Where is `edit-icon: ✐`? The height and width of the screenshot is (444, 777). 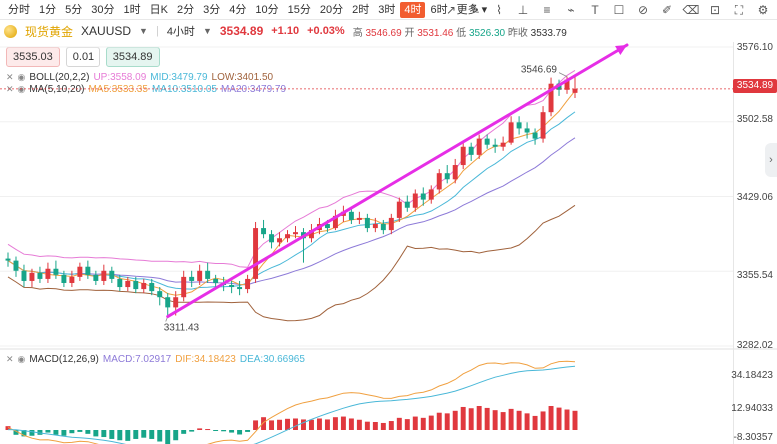
edit-icon: ✐ is located at coordinates (667, 10).